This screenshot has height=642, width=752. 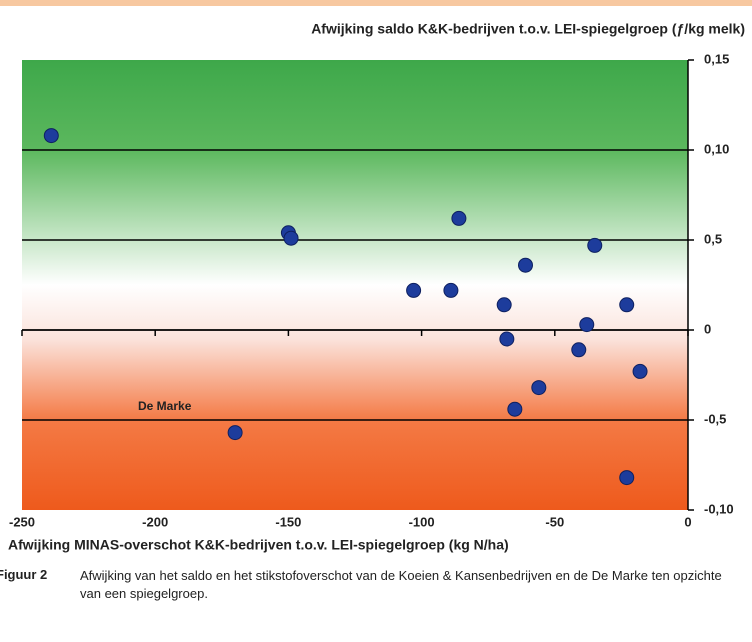 I want to click on x-tick-label: 0, so click(x=687, y=521).